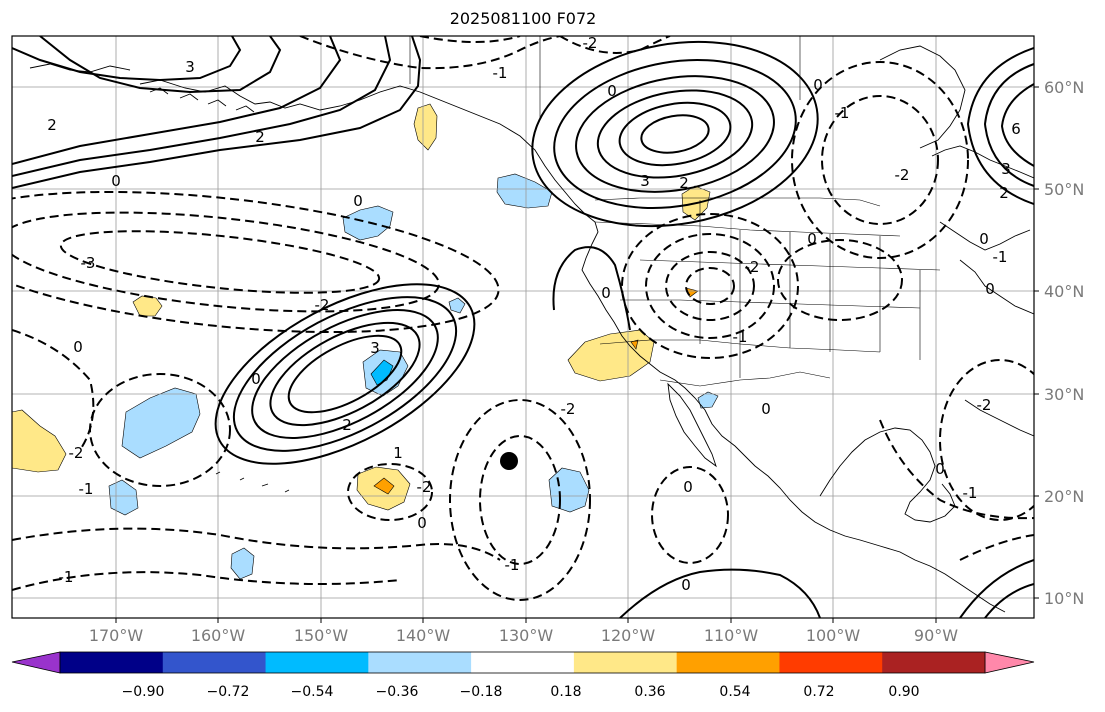 The height and width of the screenshot is (712, 1105). What do you see at coordinates (1064, 87) in the screenshot?
I see `lat-label: 60°N` at bounding box center [1064, 87].